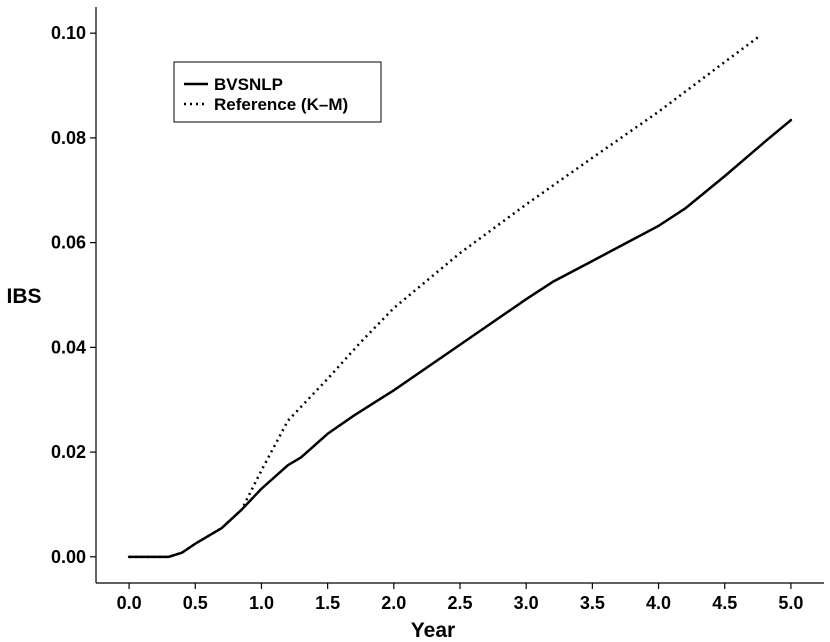  I want to click on x-axis-title: Year, so click(433, 630).